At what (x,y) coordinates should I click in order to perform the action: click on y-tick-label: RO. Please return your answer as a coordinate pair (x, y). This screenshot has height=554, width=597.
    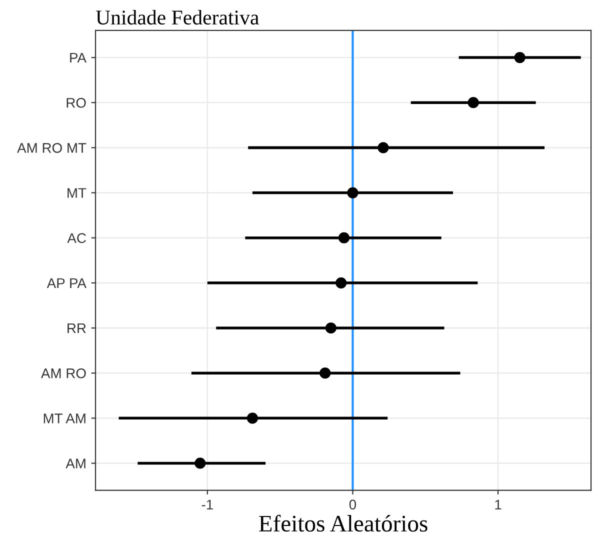
    Looking at the image, I should click on (76, 103).